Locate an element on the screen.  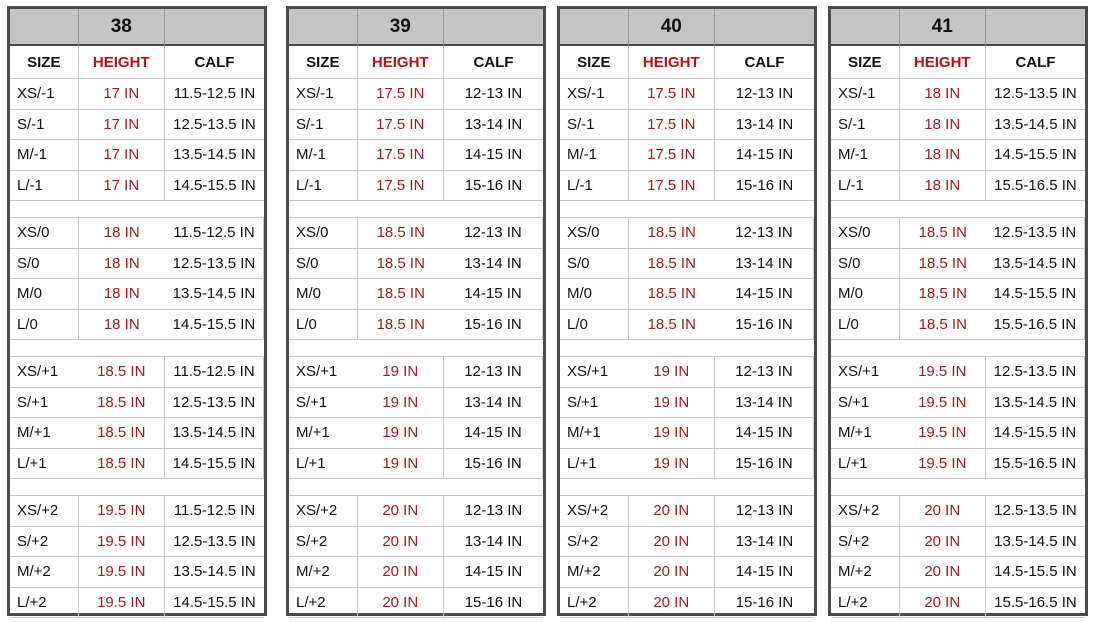
size-cell: M/+1 is located at coordinates (865, 433).